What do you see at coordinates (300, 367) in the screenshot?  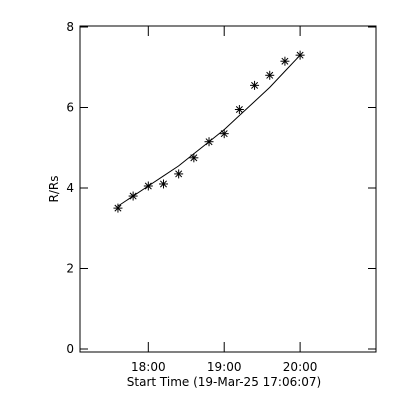 I see `x-tick-label: 20:00` at bounding box center [300, 367].